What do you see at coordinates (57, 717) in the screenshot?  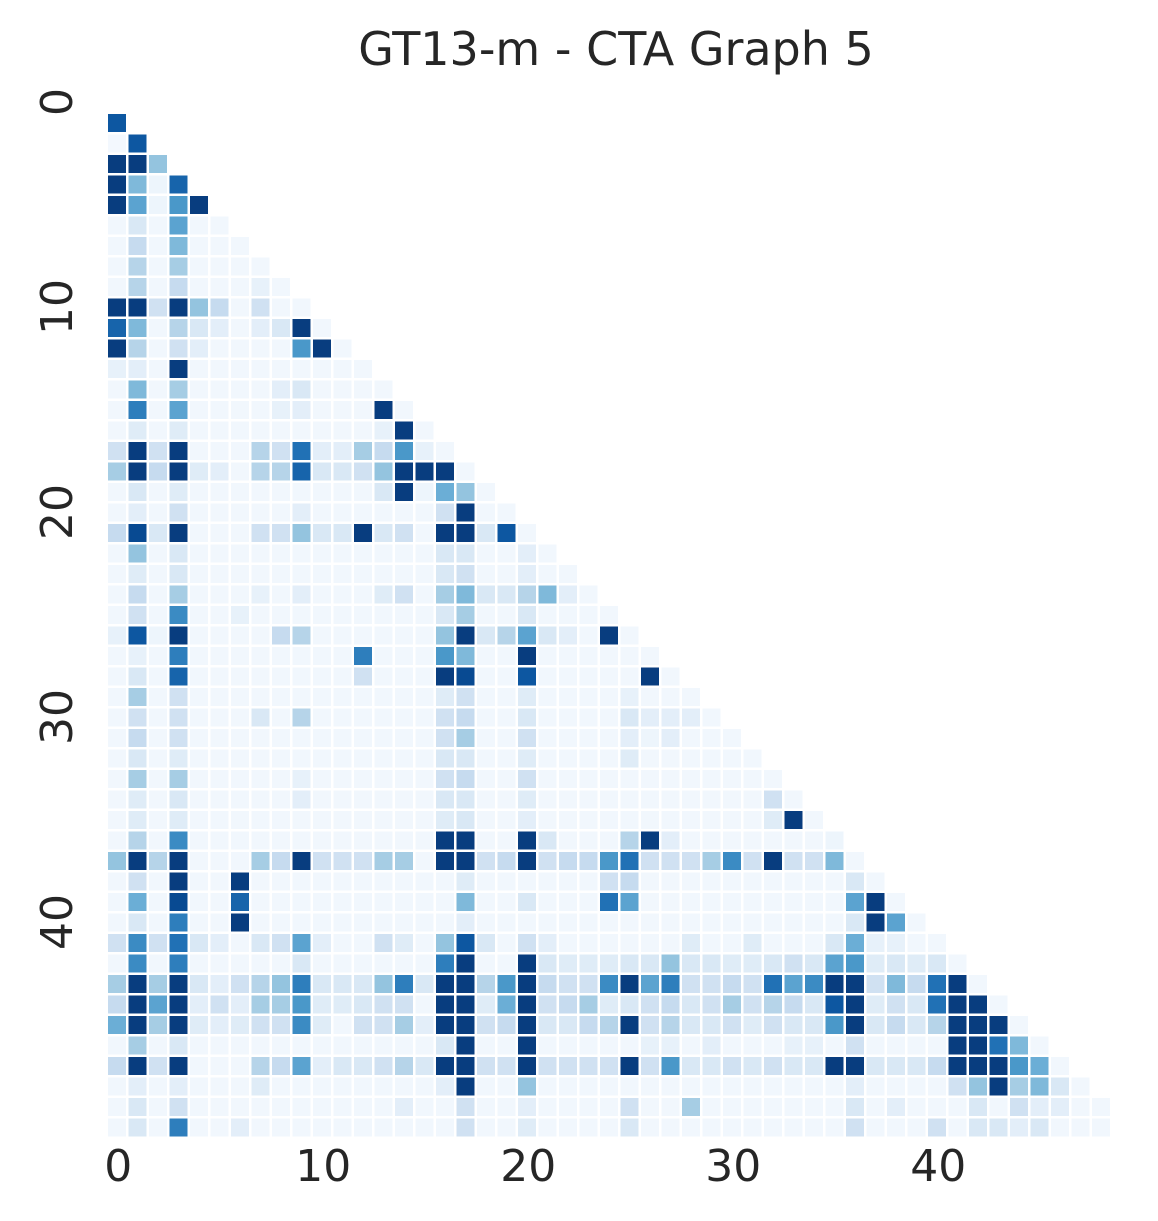 I see `y-tick-label: 30` at bounding box center [57, 717].